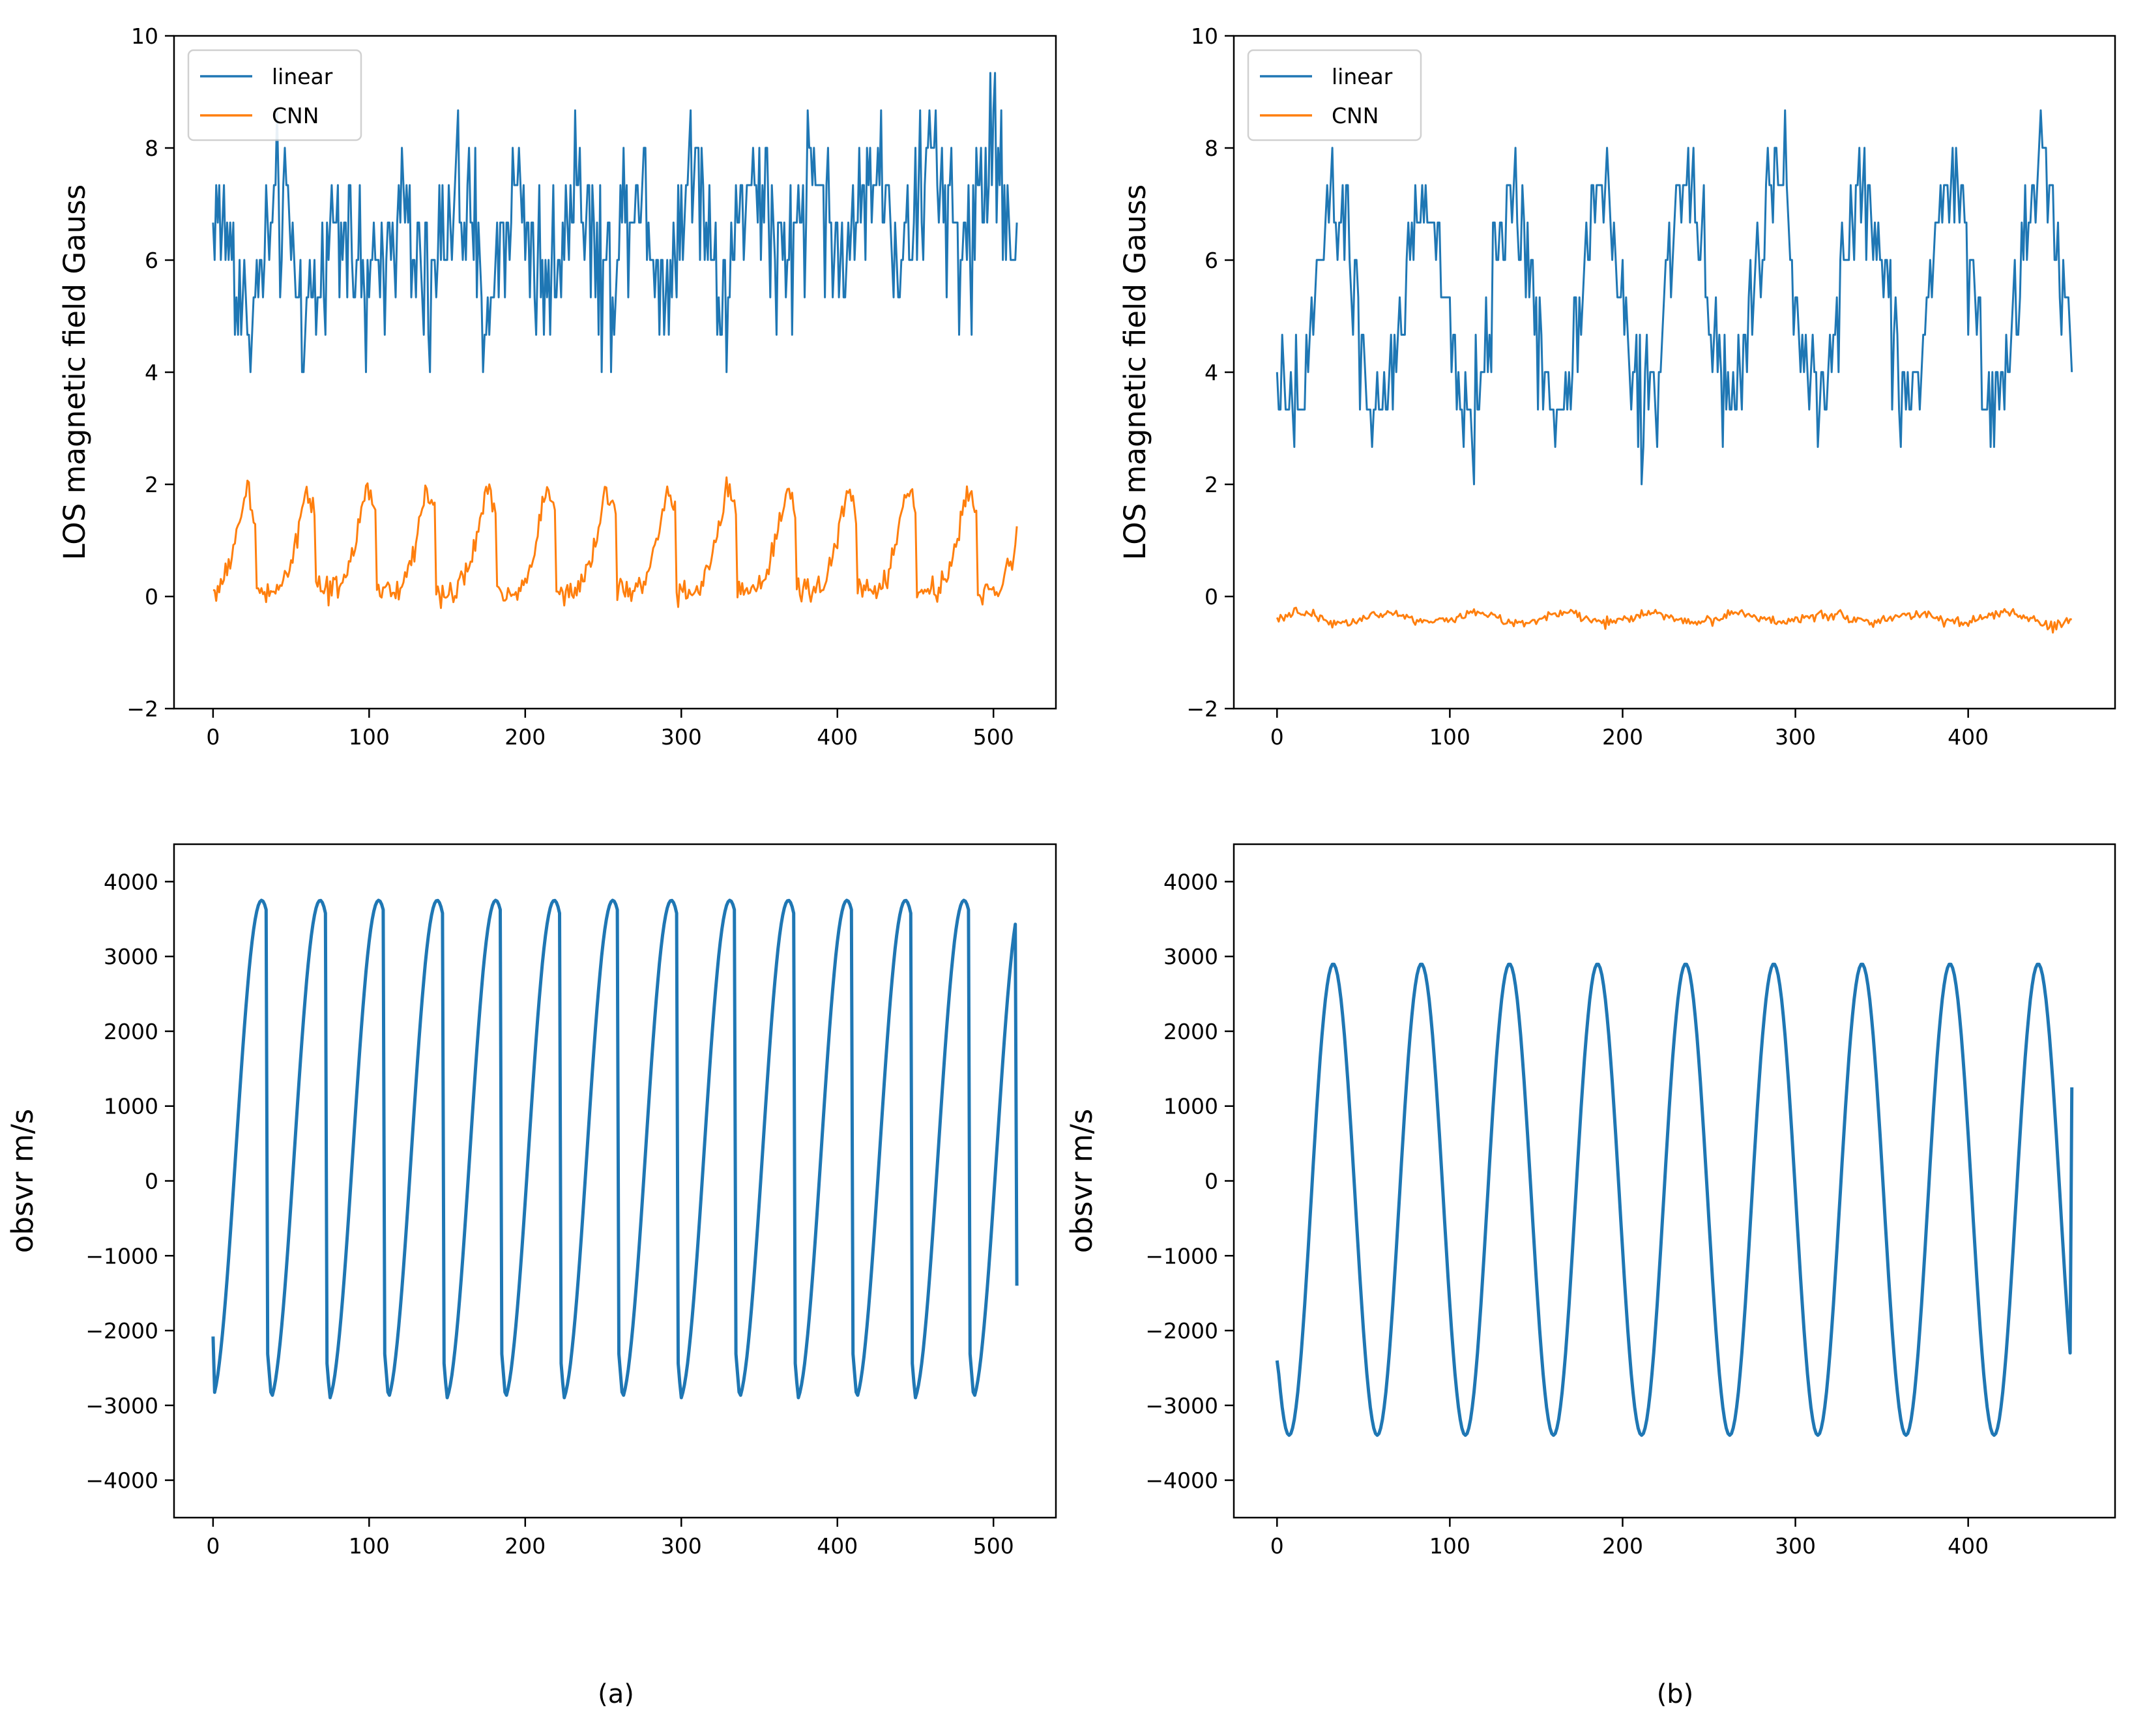 The width and height of the screenshot is (2132, 1736). Describe the element at coordinates (616, 1694) in the screenshot. I see `caption-a: (a)` at that location.